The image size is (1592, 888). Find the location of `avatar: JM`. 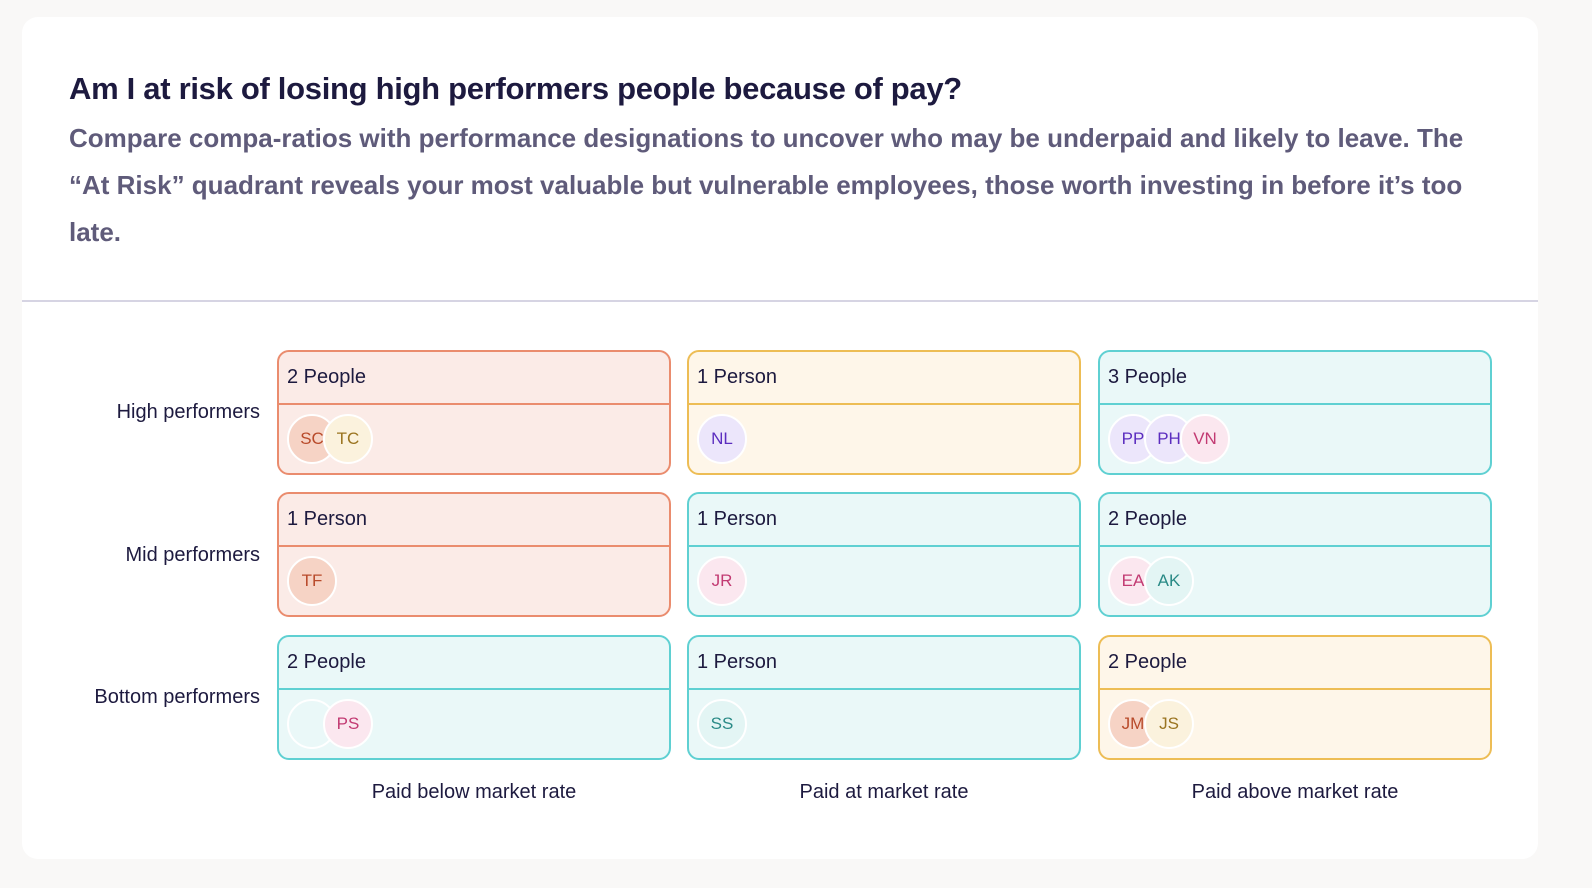

avatar: JM is located at coordinates (1133, 724).